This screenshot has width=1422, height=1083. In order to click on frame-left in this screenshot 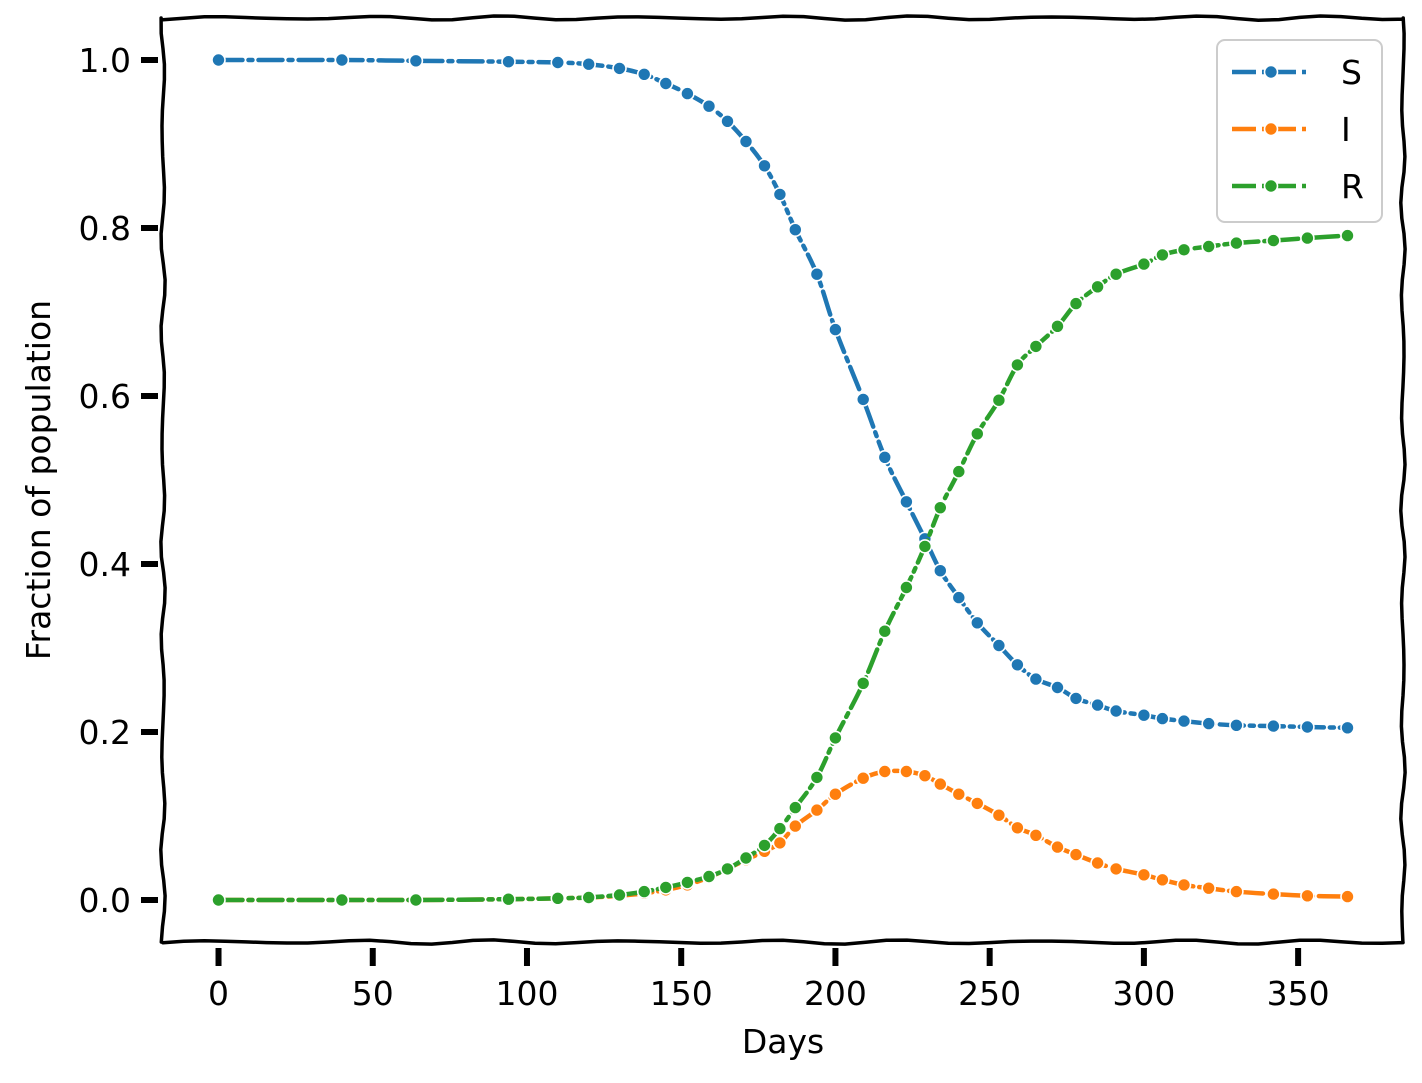, I will do `click(163, 480)`.